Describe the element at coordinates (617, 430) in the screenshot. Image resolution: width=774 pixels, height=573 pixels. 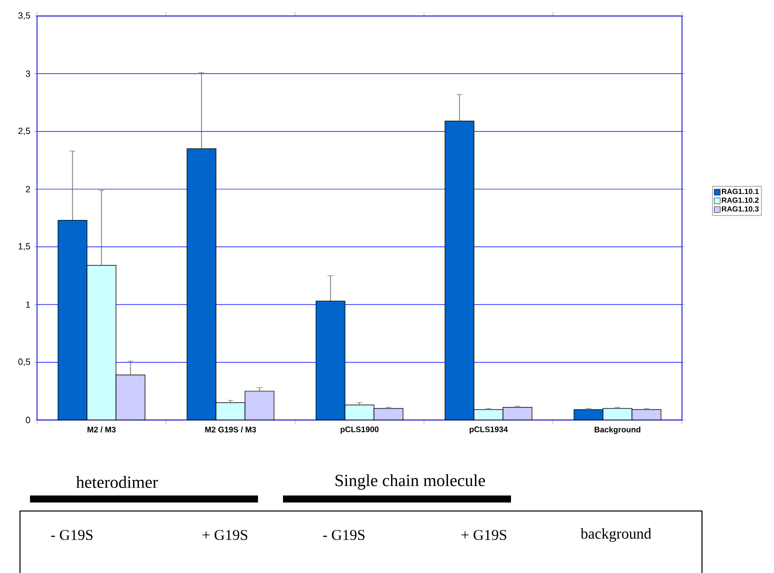
I see `x-tick-label: Background` at that location.